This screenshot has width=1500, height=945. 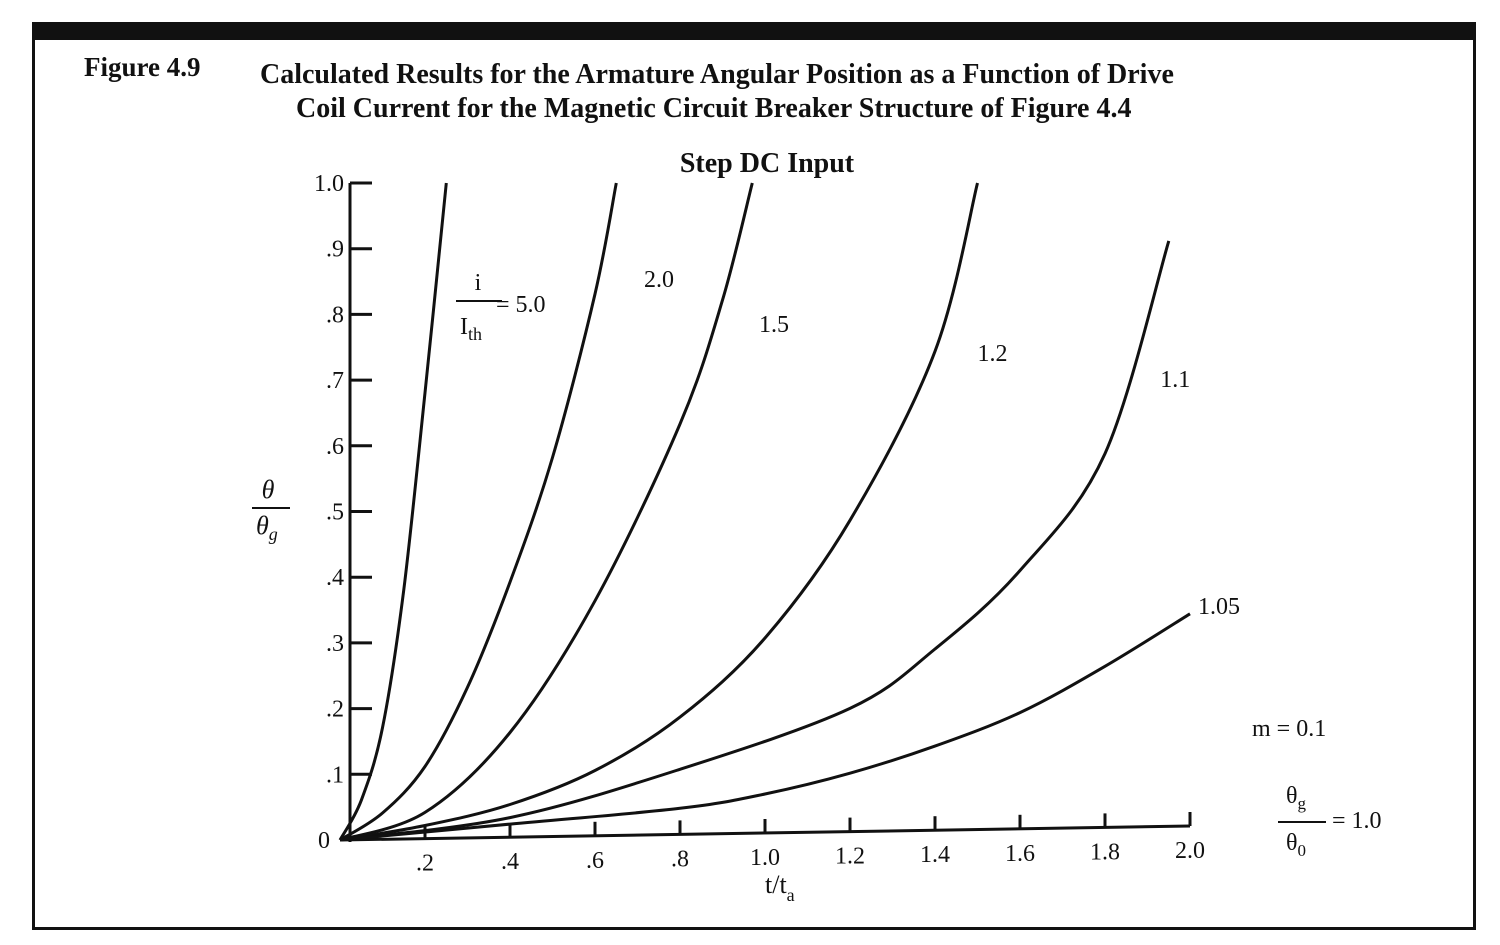 What do you see at coordinates (268, 489) in the screenshot?
I see `y-label-num: θ` at bounding box center [268, 489].